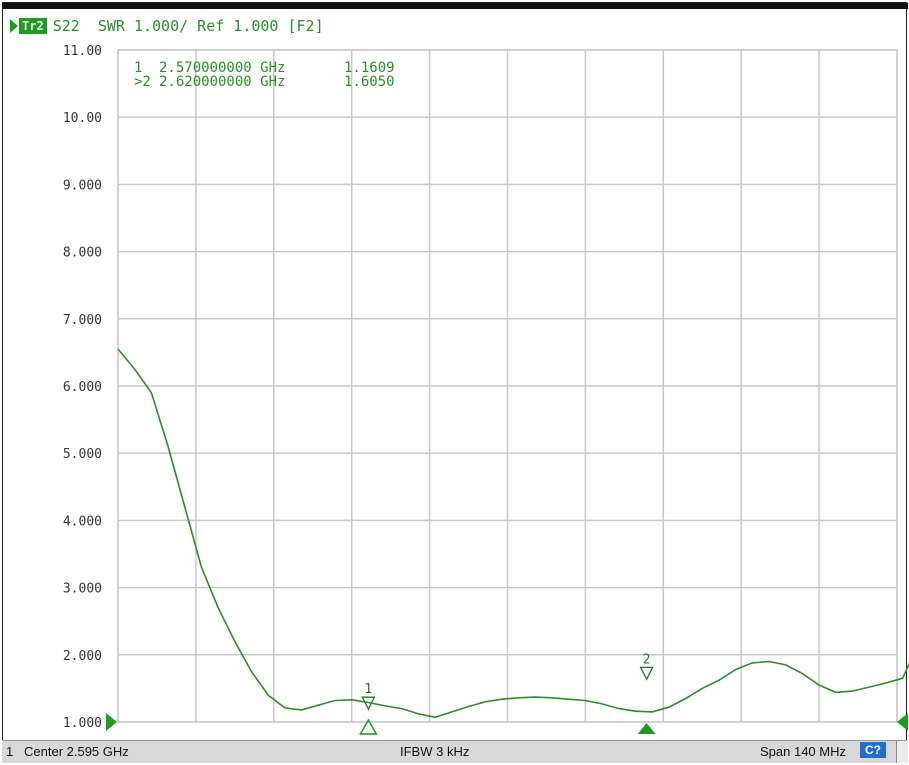 This screenshot has height=765, width=909. What do you see at coordinates (82, 656) in the screenshot?
I see `y-tick-label: 2.000` at bounding box center [82, 656].